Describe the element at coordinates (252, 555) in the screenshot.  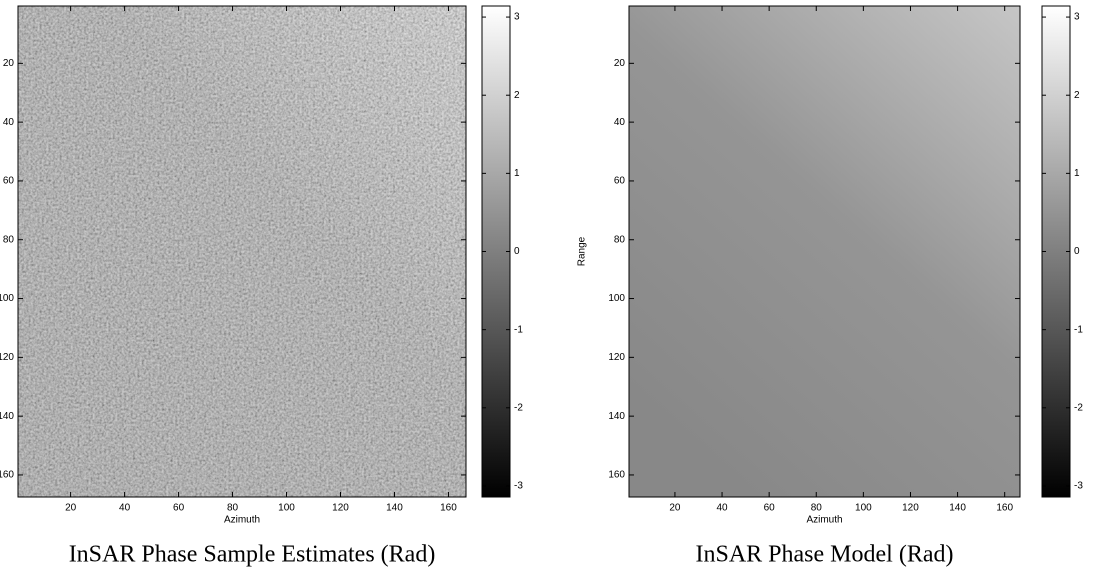
I see `chart-title: InSAR Phase Sample Estimates (Rad)` at that location.